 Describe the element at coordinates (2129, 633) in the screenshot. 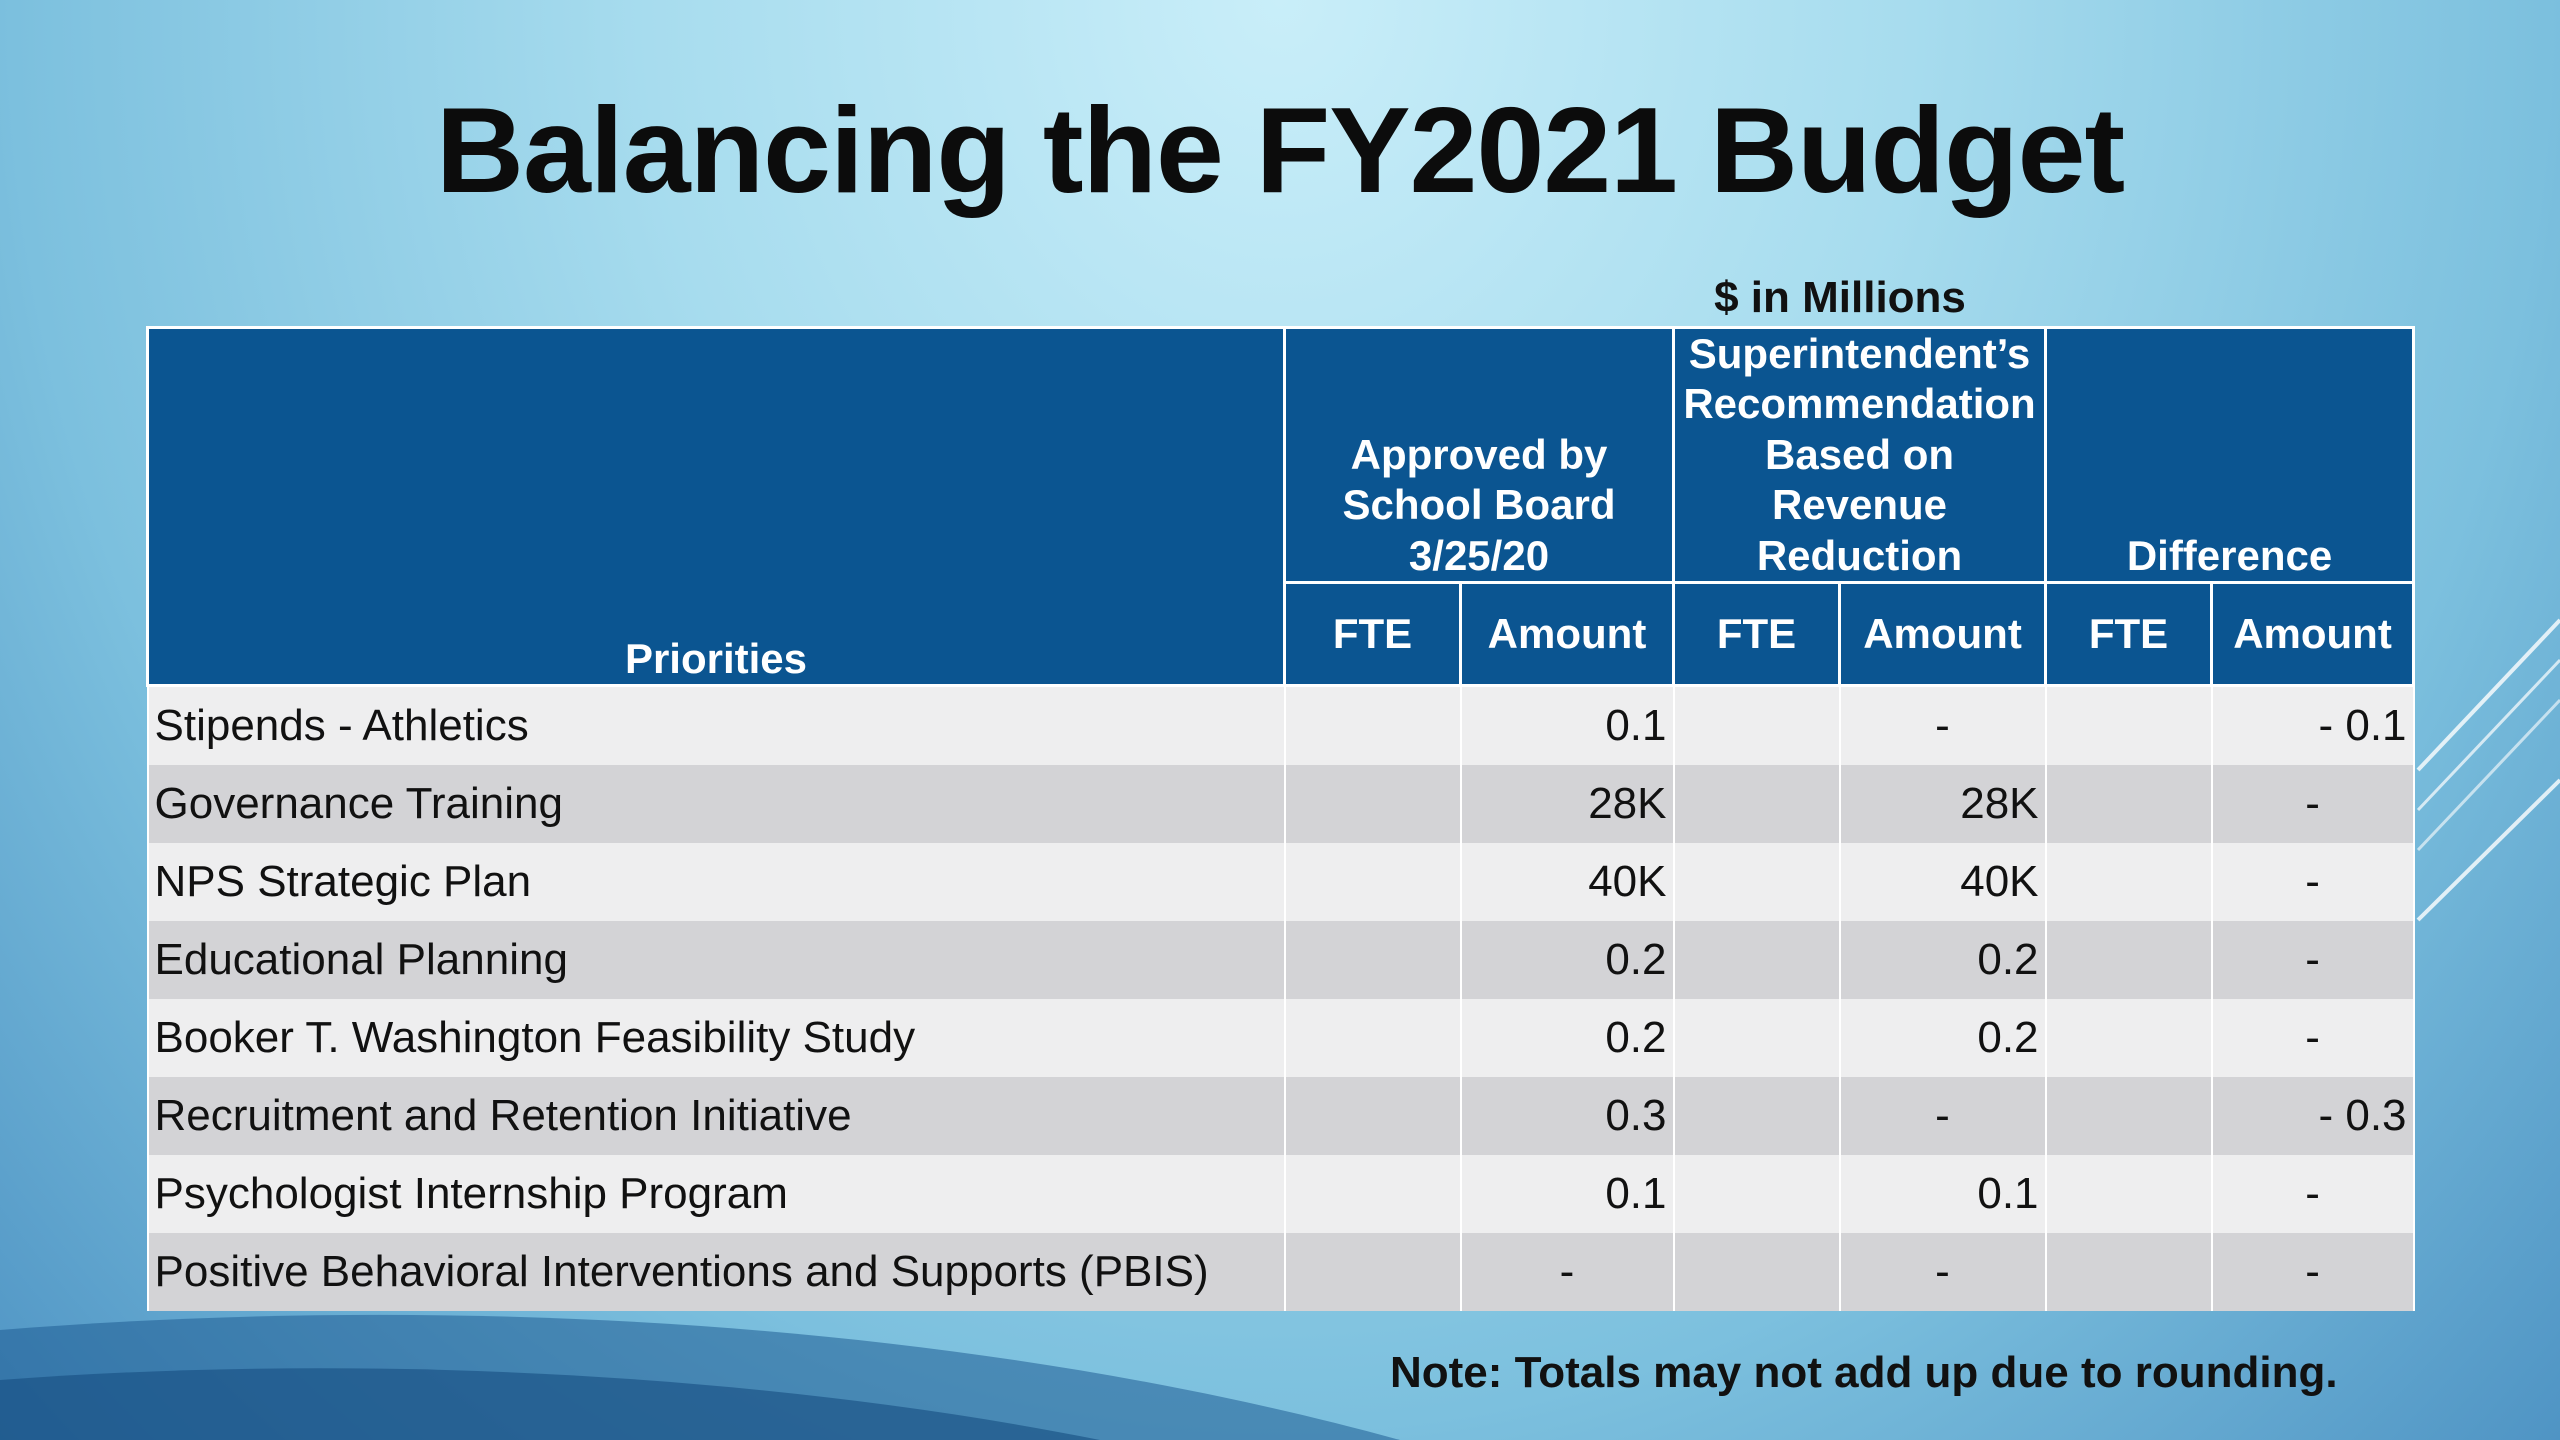

I see `subheader-difference-fte: FTE` at that location.